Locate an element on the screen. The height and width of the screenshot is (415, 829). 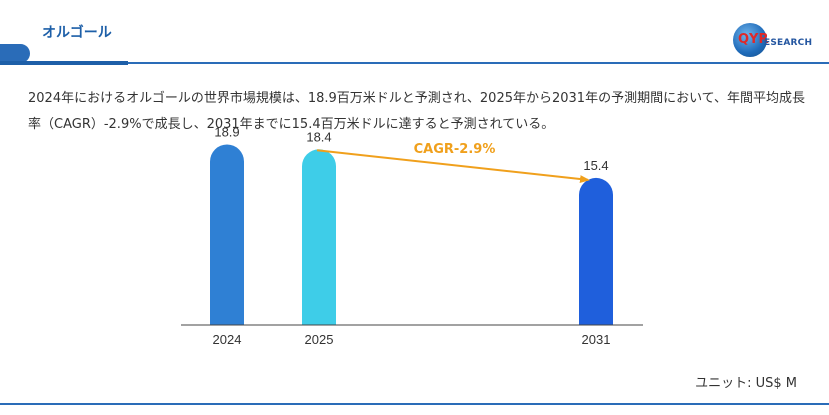
brand-logo: QYR ESEARCH is located at coordinates (773, 41).